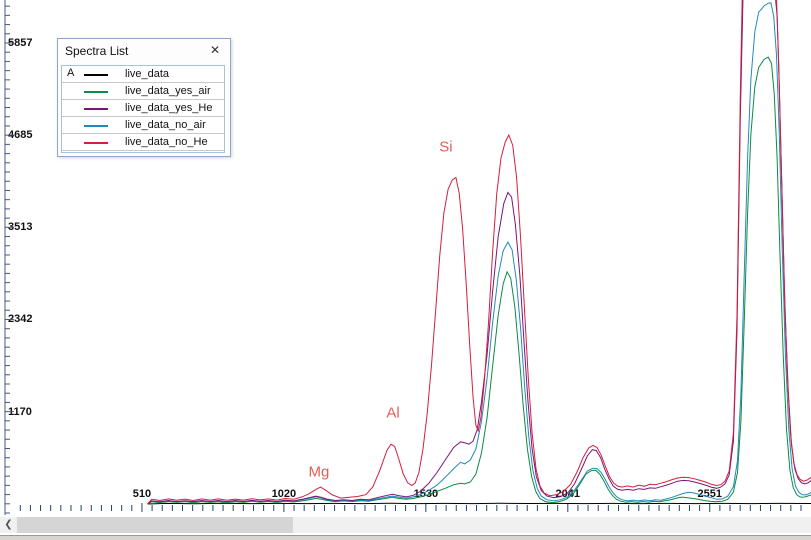 The width and height of the screenshot is (811, 540). I want to click on x-tick-label: 1020, so click(284, 494).